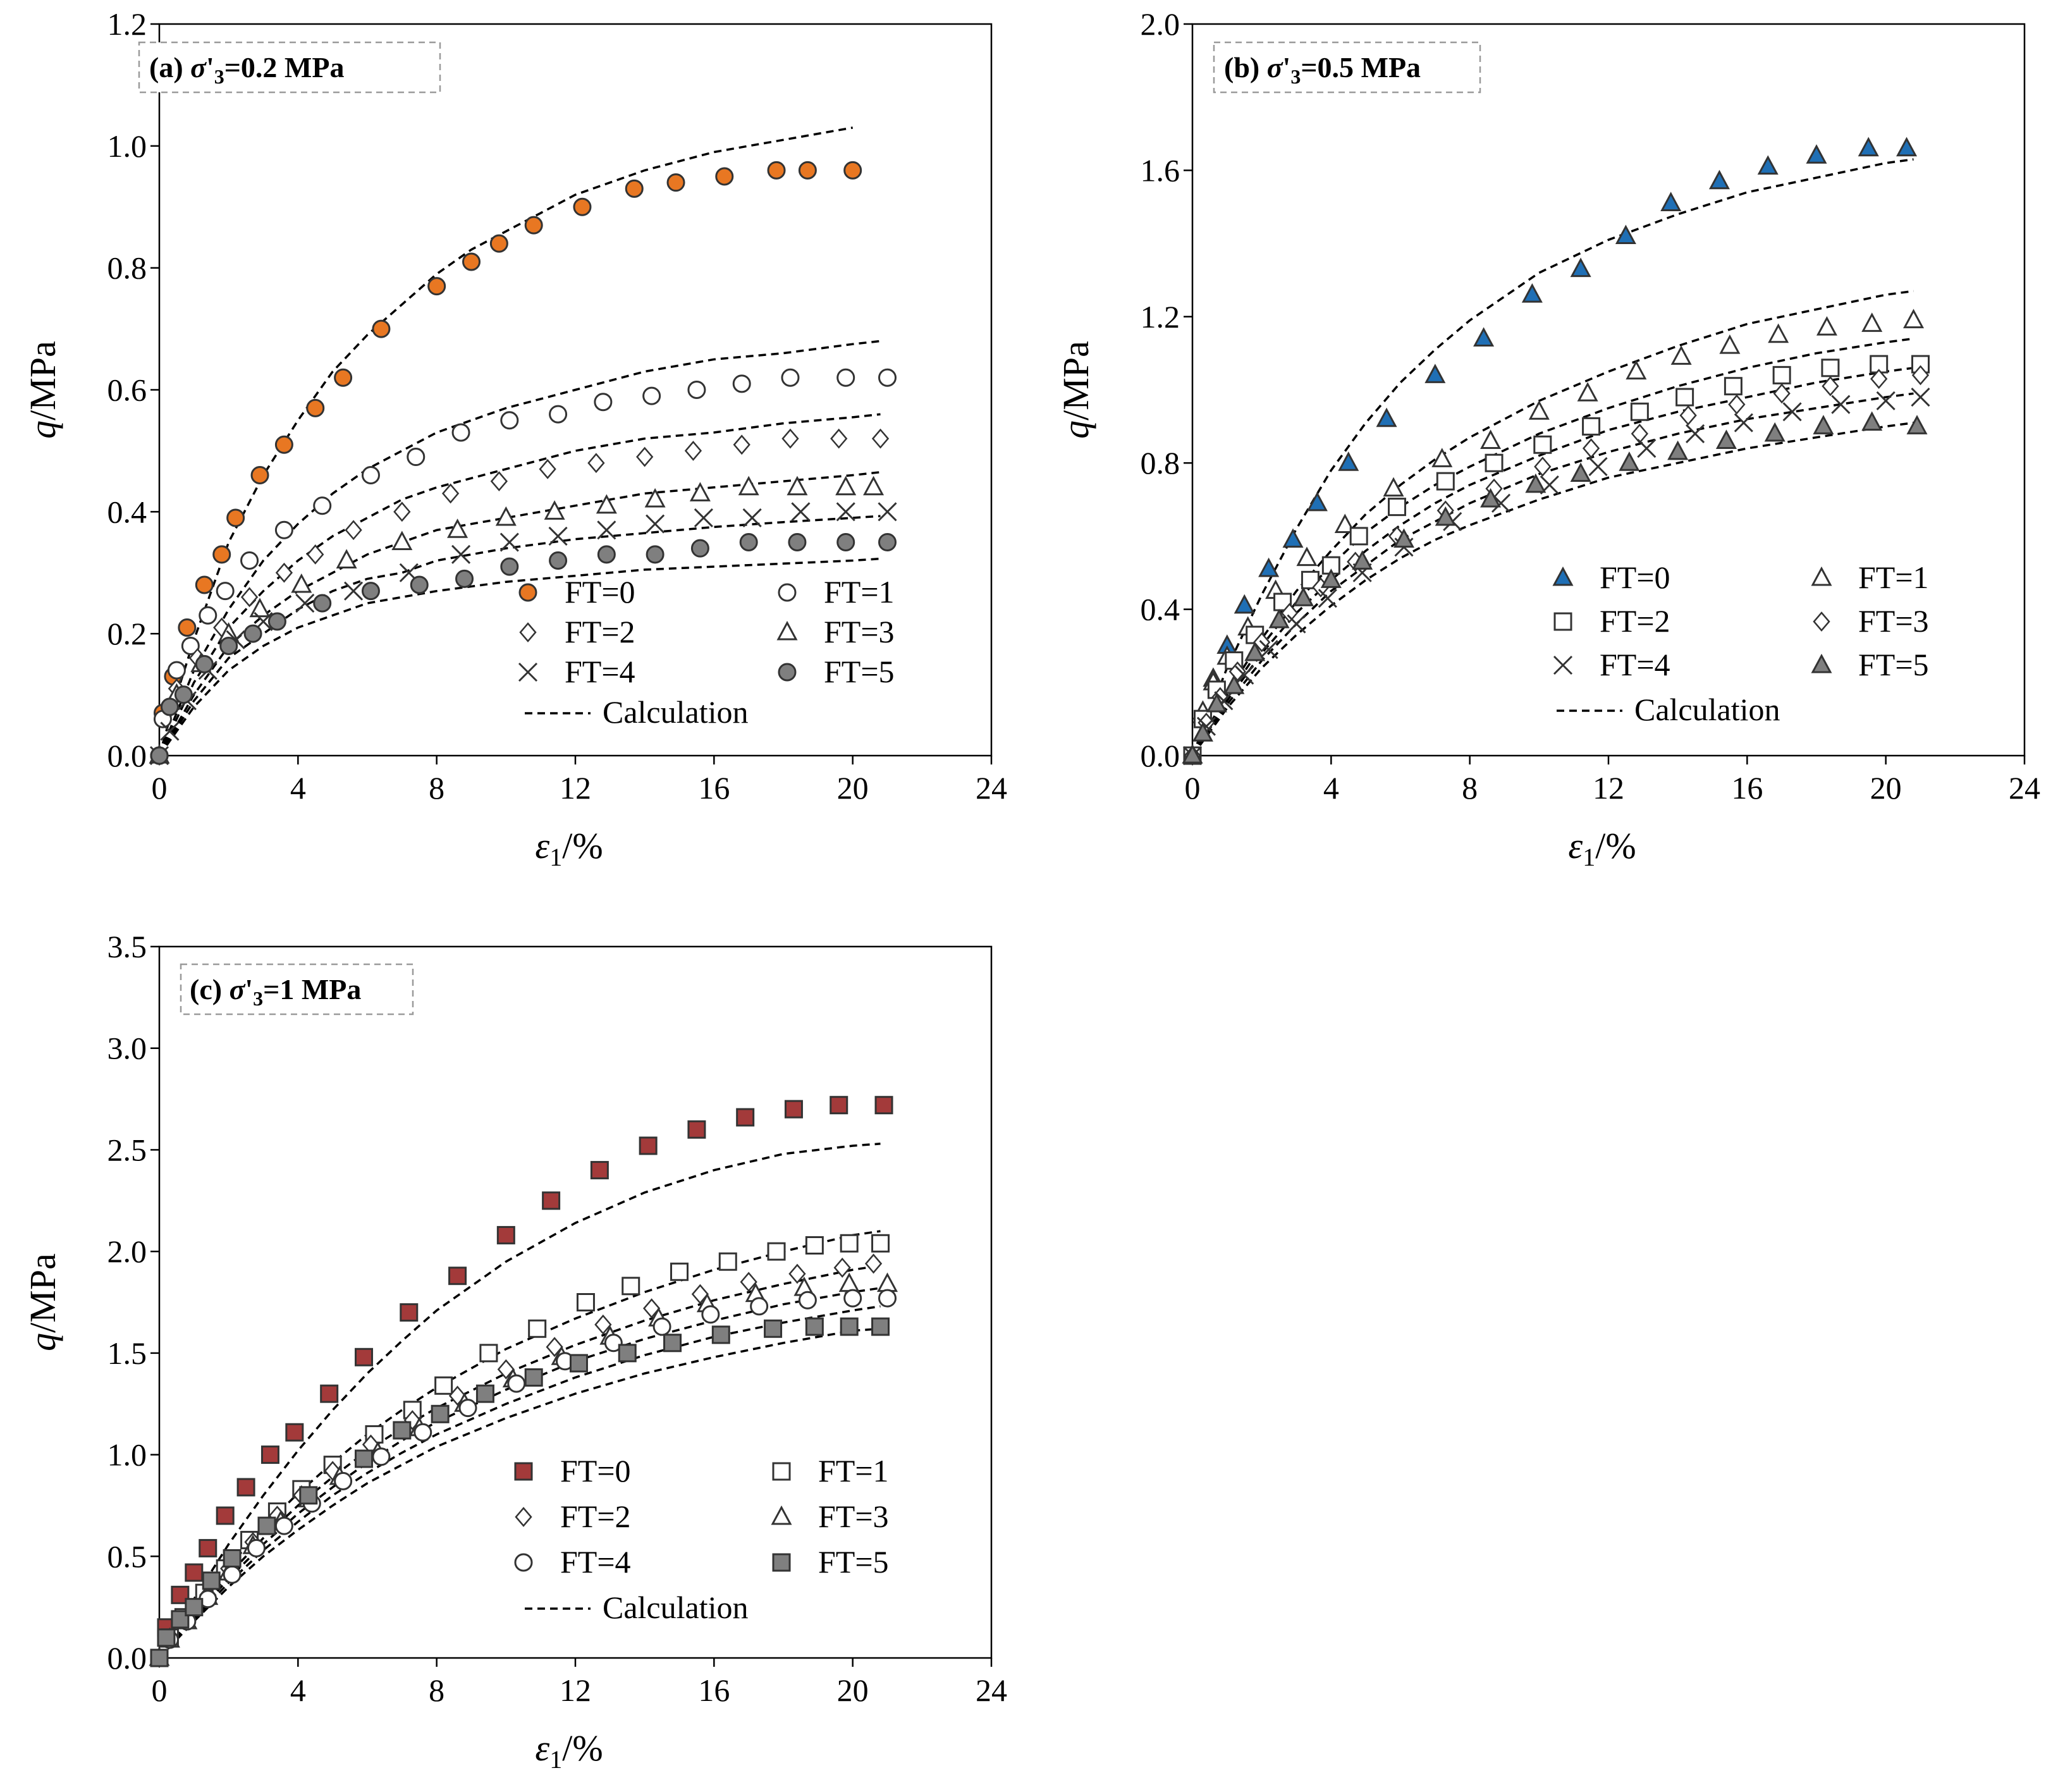  Describe the element at coordinates (249, 989) in the screenshot. I see `panel-label-prime: '` at that location.